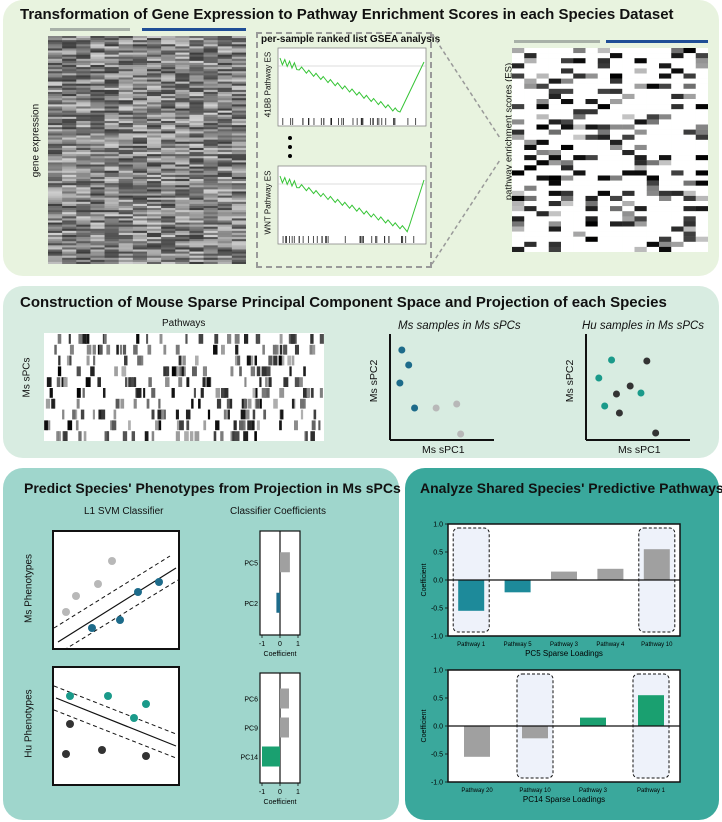  Describe the element at coordinates (351, 39) in the screenshot. I see `gsea-title: per-sample ranked list GSEA analysis` at that location.